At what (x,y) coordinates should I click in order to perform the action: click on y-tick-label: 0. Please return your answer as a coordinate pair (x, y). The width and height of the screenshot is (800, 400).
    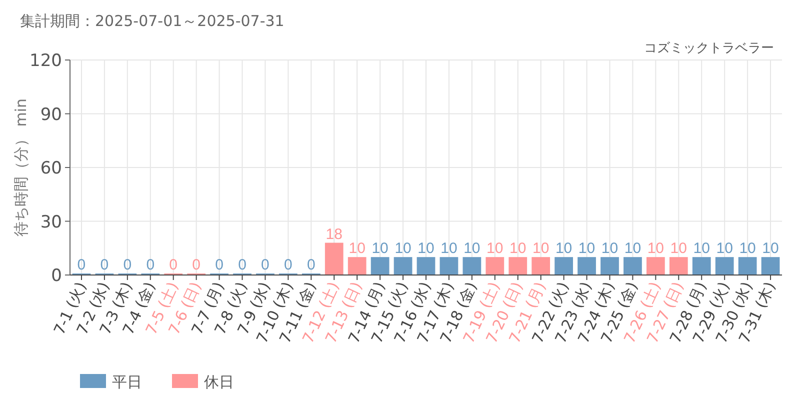
    Looking at the image, I should click on (56, 276).